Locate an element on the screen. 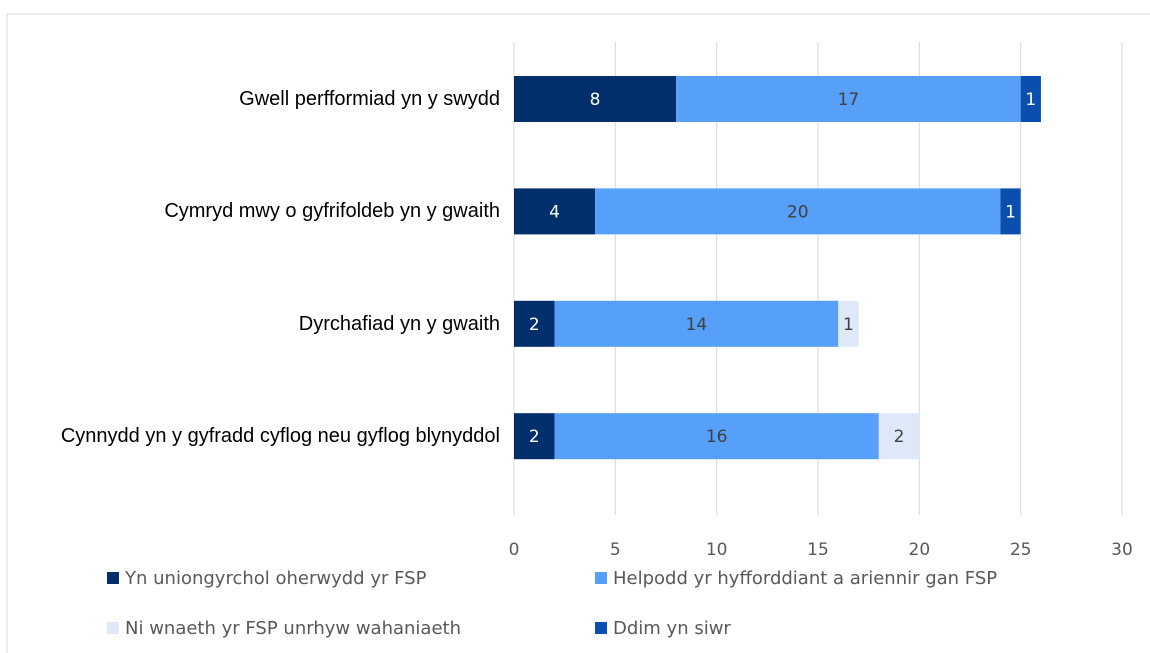  category-label: Gwell perfformiad yn y swydd is located at coordinates (369, 99).